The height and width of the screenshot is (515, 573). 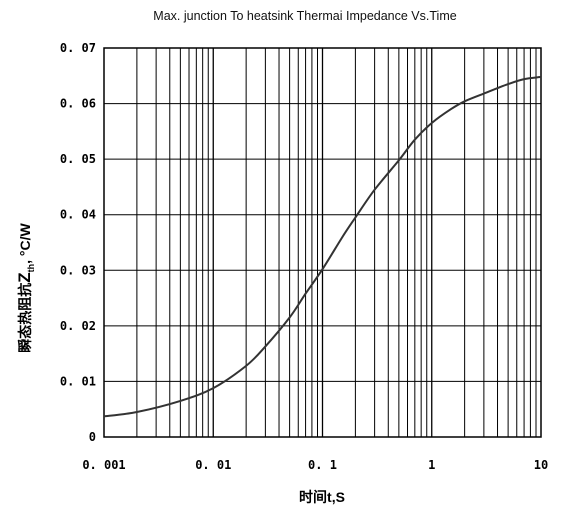 What do you see at coordinates (78, 215) in the screenshot?
I see `y-tick-label: 0. 04` at bounding box center [78, 215].